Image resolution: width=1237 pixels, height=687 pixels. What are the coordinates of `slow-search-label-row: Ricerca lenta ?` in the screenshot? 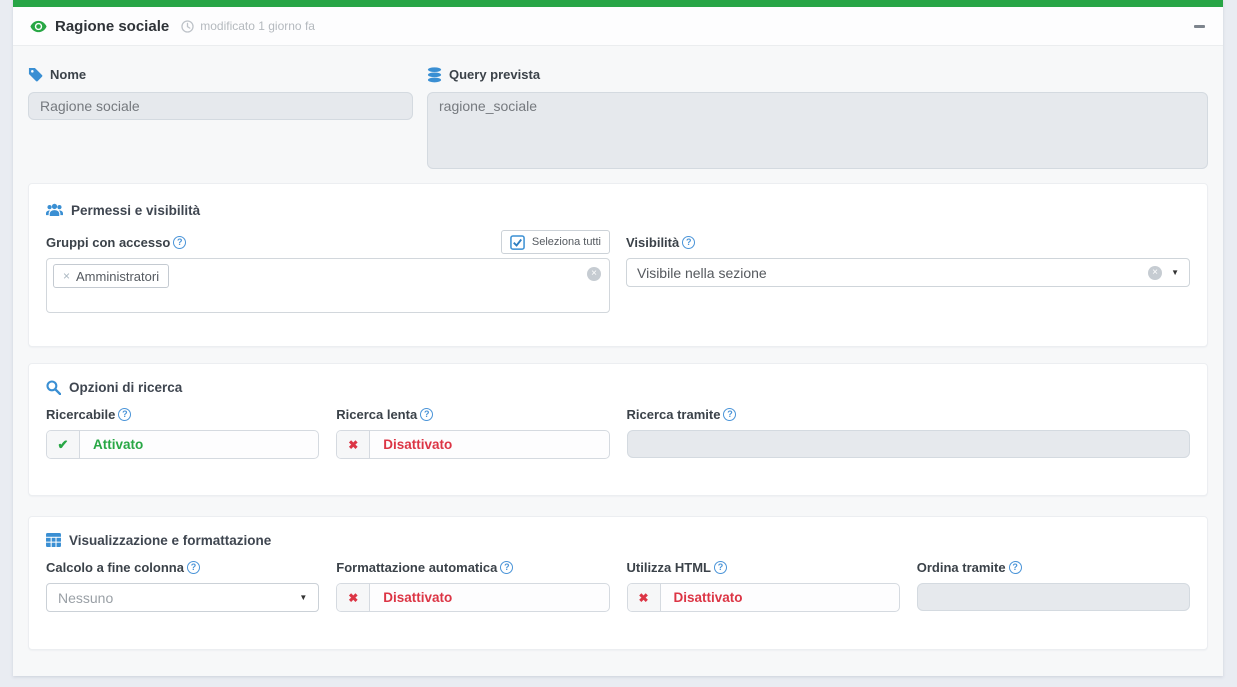 It's located at (472, 414).